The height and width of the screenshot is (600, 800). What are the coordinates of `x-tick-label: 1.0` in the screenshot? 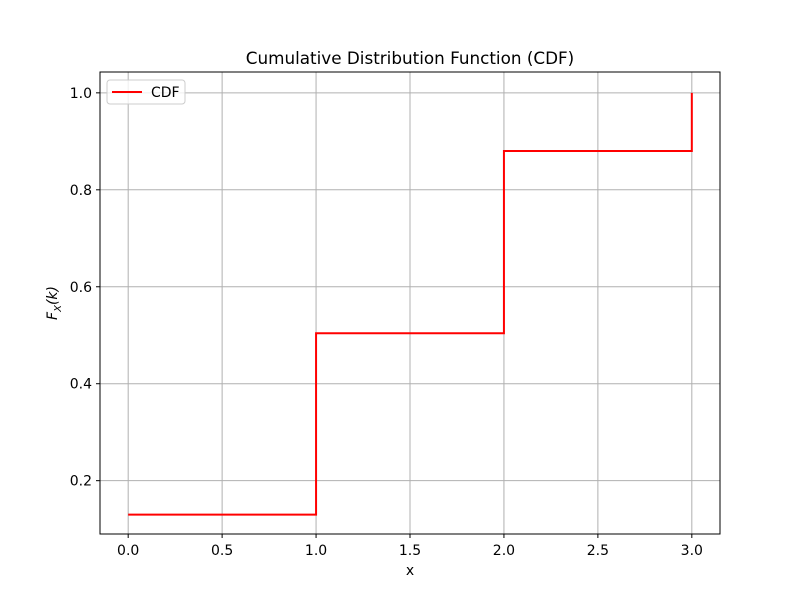 It's located at (316, 551).